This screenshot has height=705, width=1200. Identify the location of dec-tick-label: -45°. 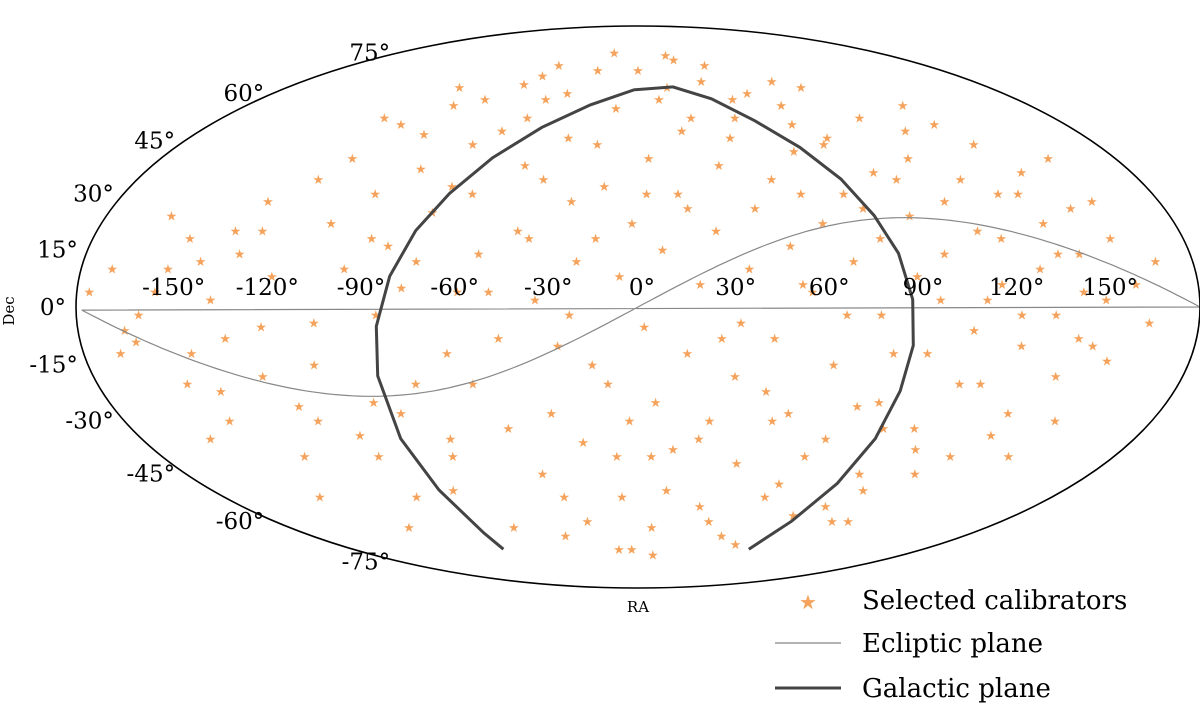
(151, 474).